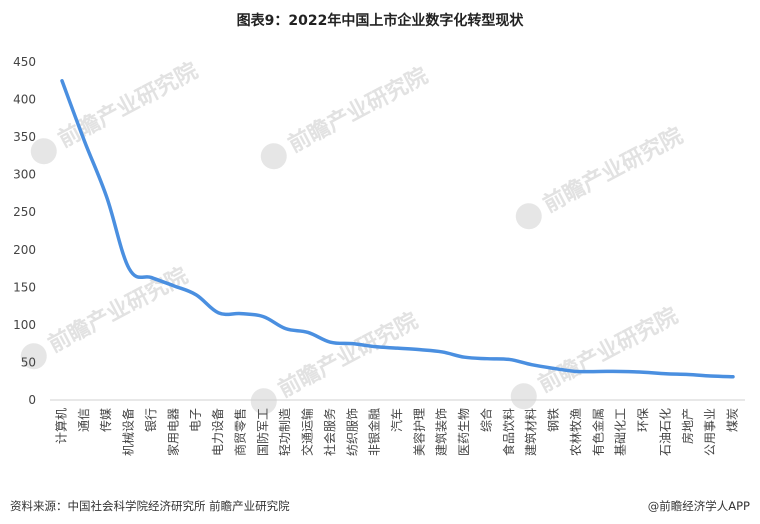 The image size is (760, 524). I want to click on x-tick-label: 房地产, so click(687, 426).